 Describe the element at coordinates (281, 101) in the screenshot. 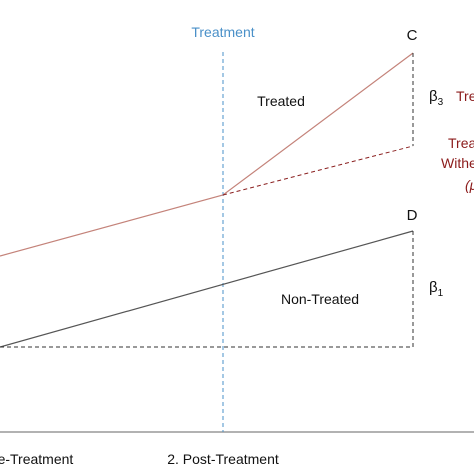

I see `treated-region-label: Treated` at that location.